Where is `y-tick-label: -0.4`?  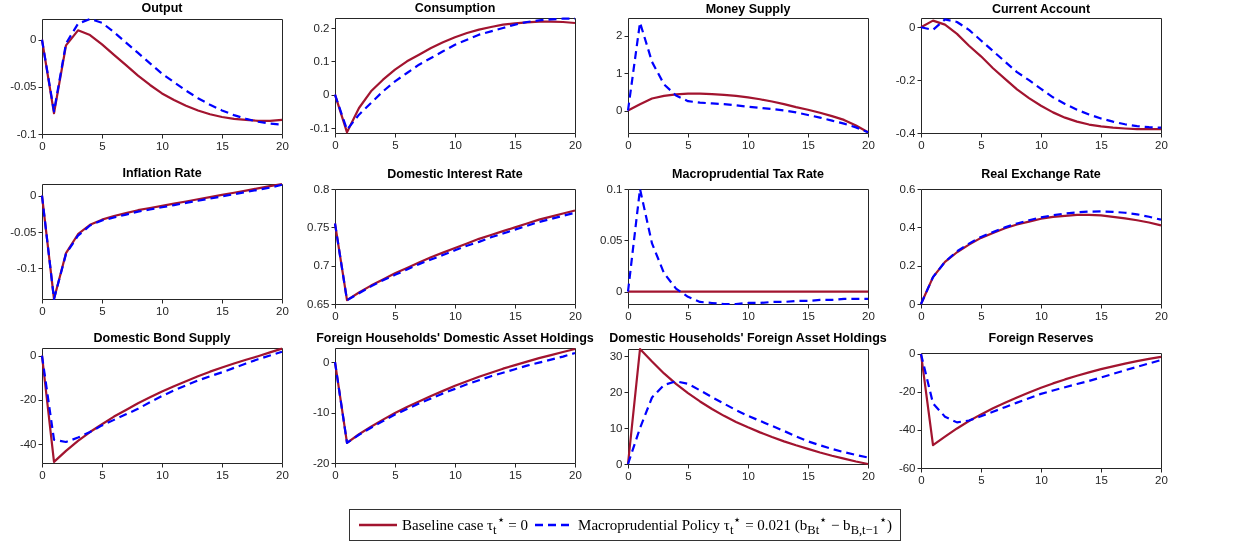 y-tick-label: -0.4 is located at coordinates (906, 132).